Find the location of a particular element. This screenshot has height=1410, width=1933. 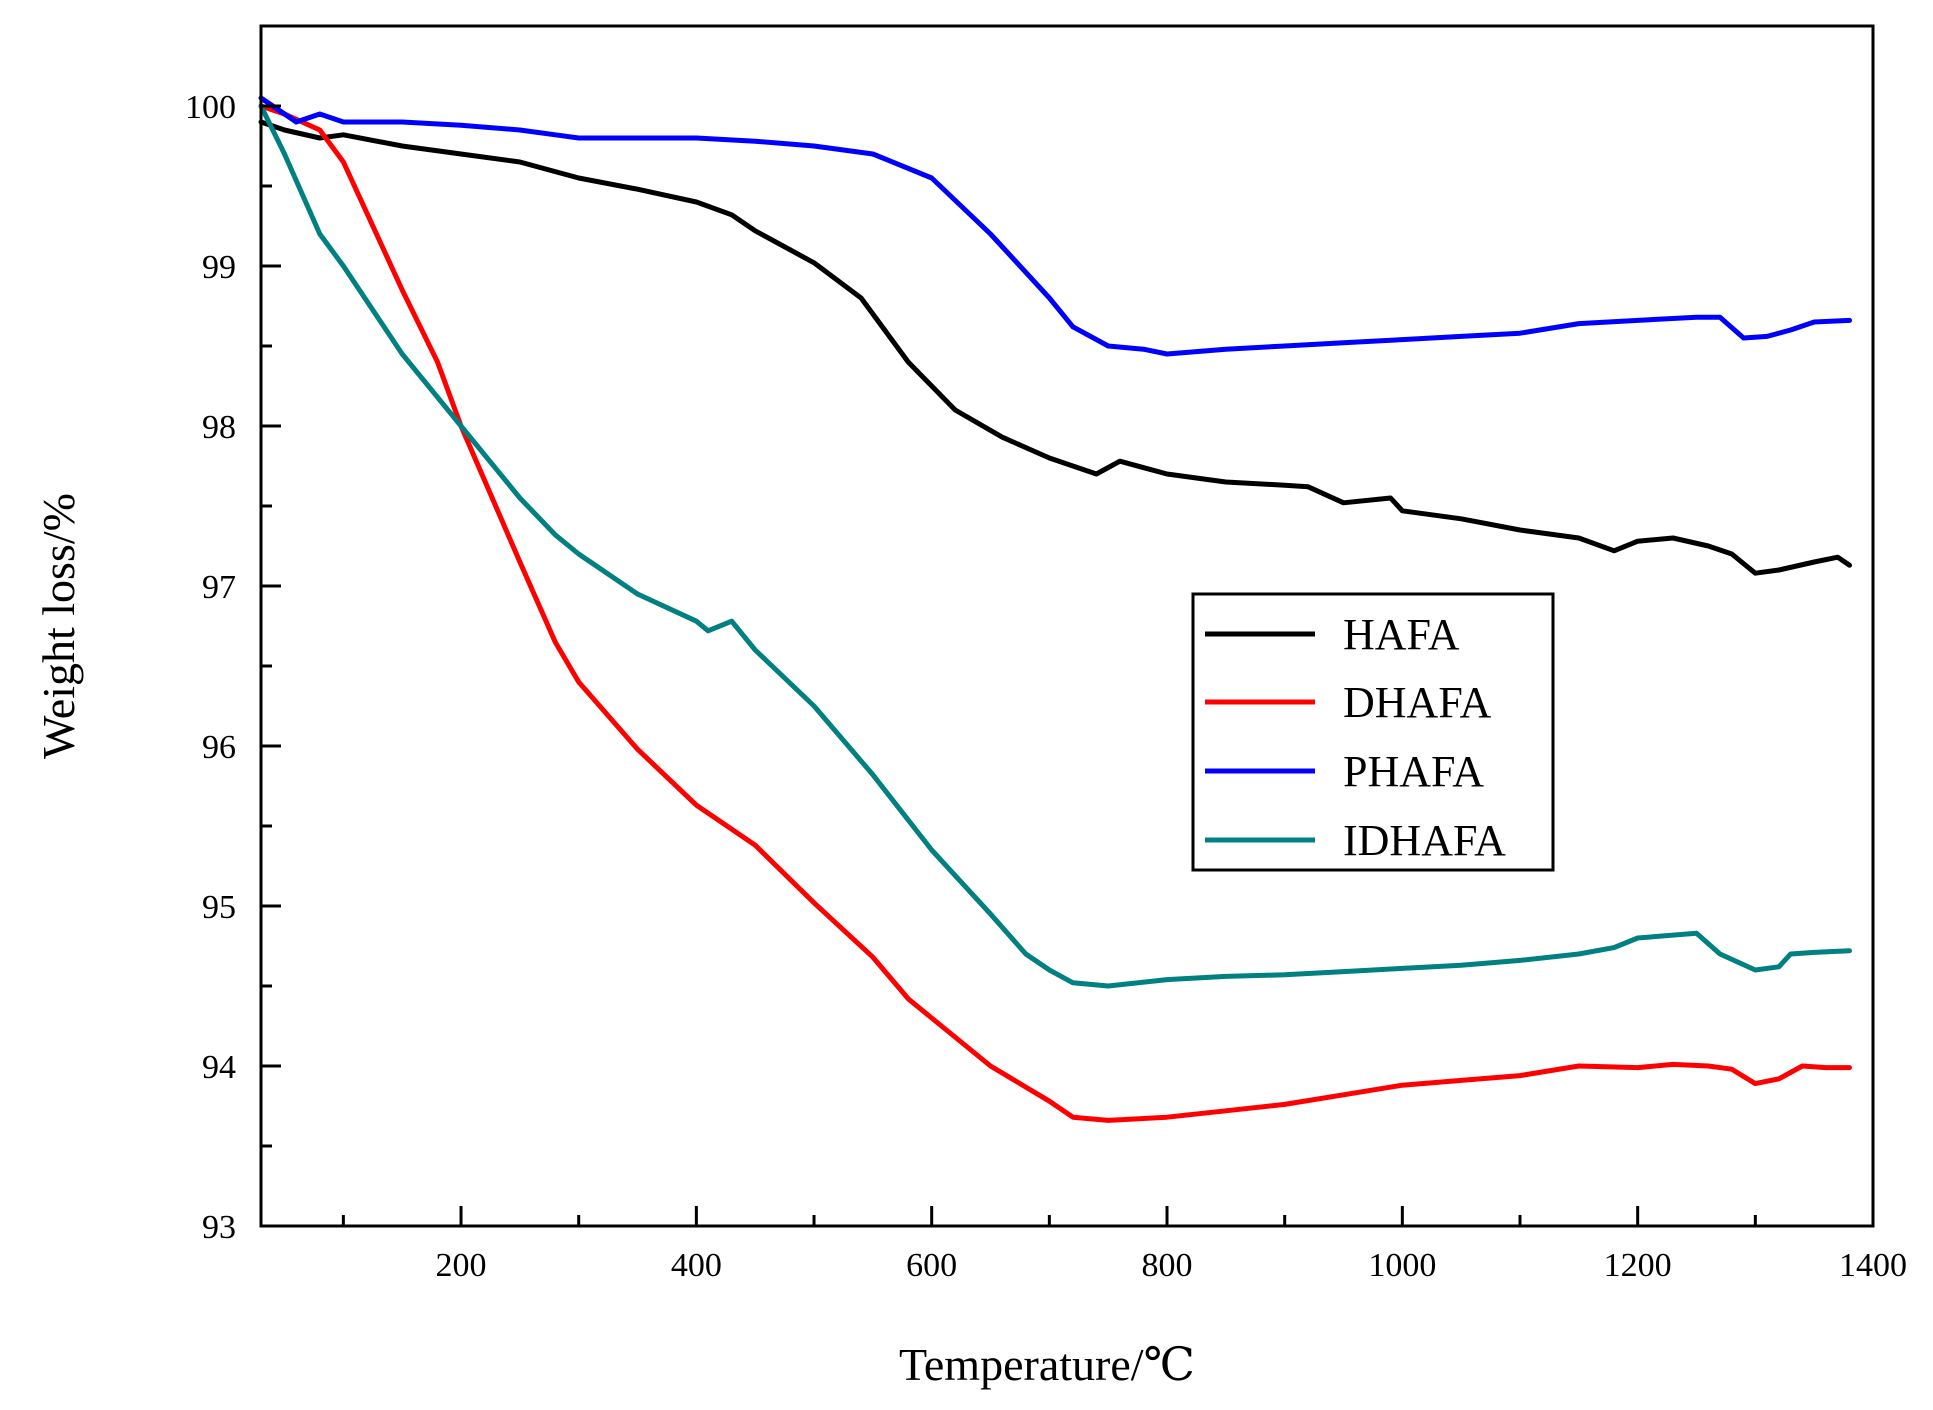

x-tick-label-400: 400 is located at coordinates (696, 1265).